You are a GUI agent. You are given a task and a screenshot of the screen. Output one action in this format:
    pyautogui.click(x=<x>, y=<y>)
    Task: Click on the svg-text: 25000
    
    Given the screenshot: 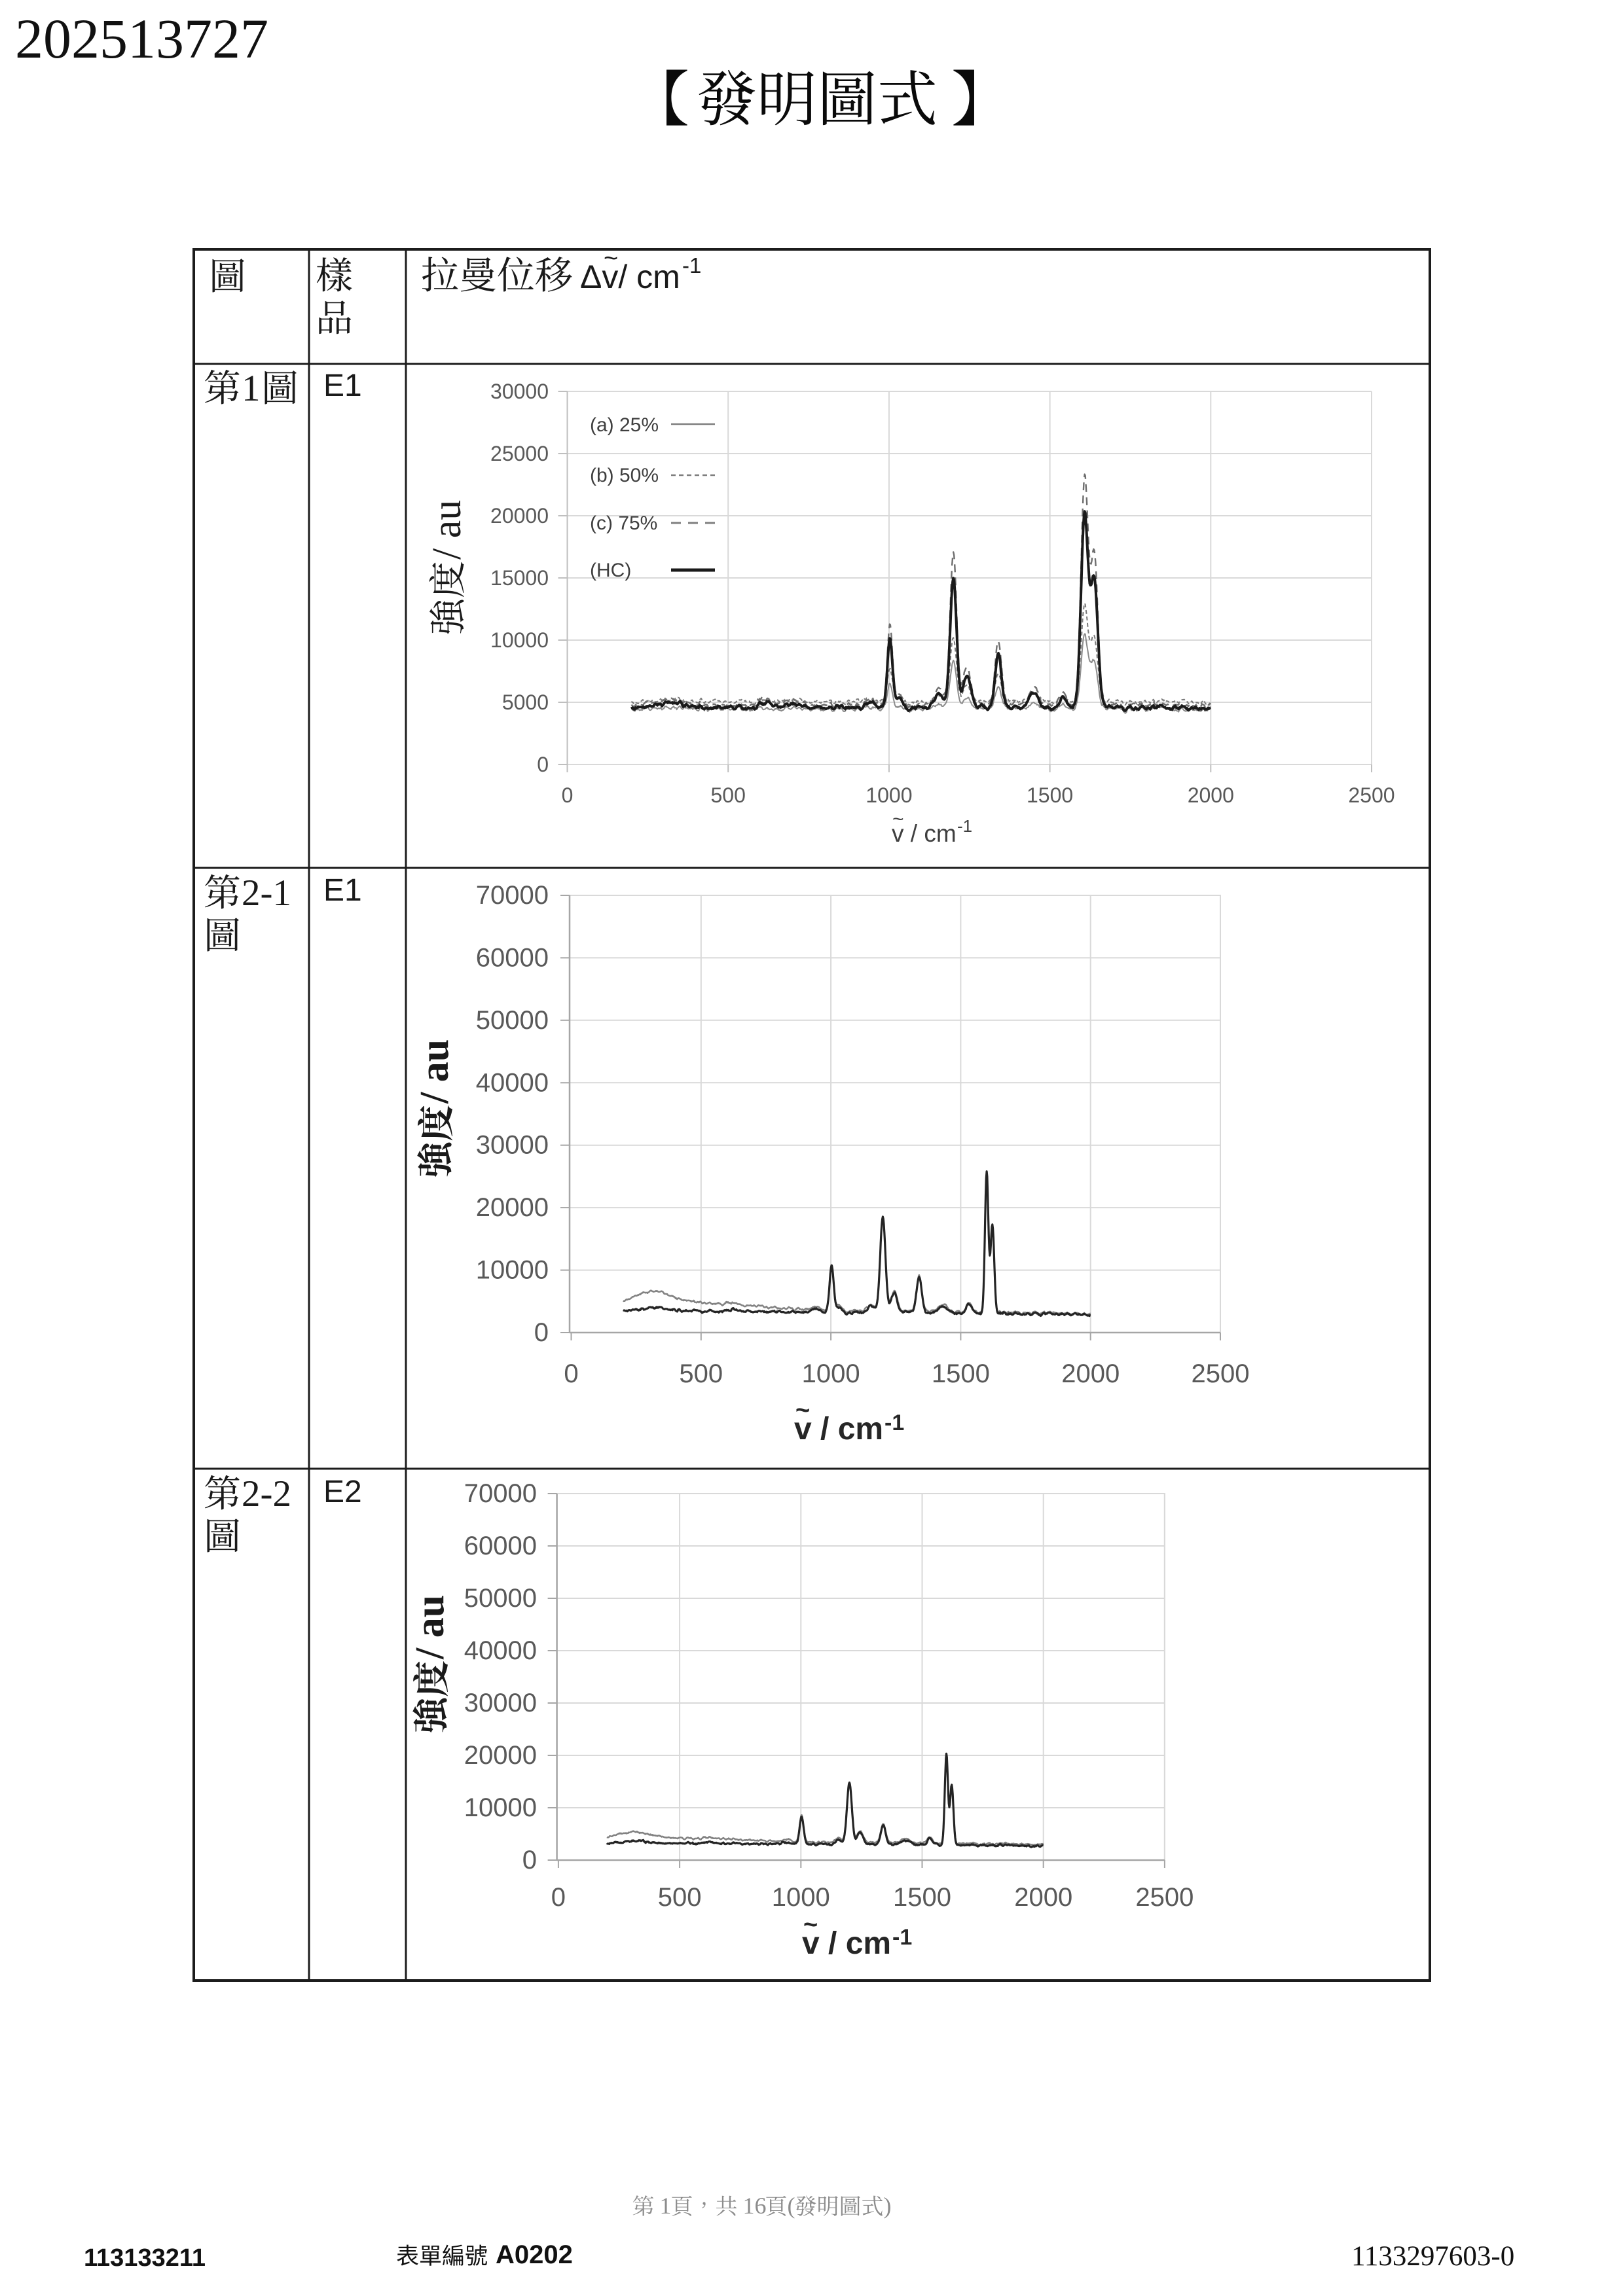 What is the action you would take?
    pyautogui.click(x=519, y=453)
    